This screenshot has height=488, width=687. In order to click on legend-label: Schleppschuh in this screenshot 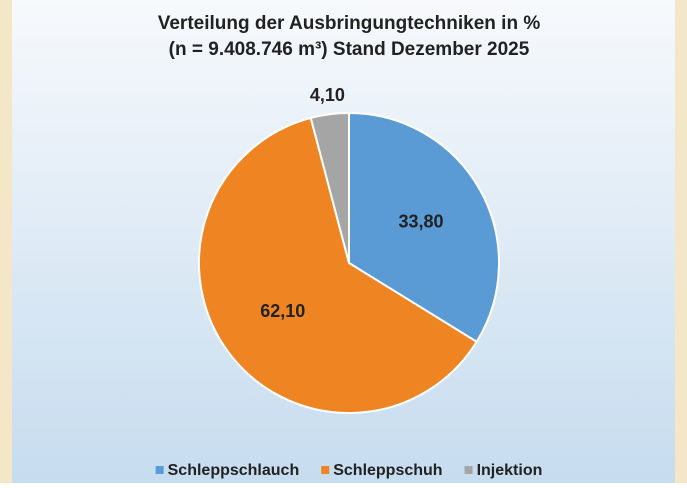, I will do `click(387, 470)`.